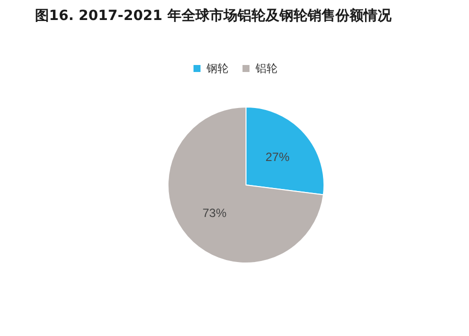 Image resolution: width=469 pixels, height=336 pixels. Describe the element at coordinates (266, 68) in the screenshot. I see `legend-label: 铝轮` at that location.